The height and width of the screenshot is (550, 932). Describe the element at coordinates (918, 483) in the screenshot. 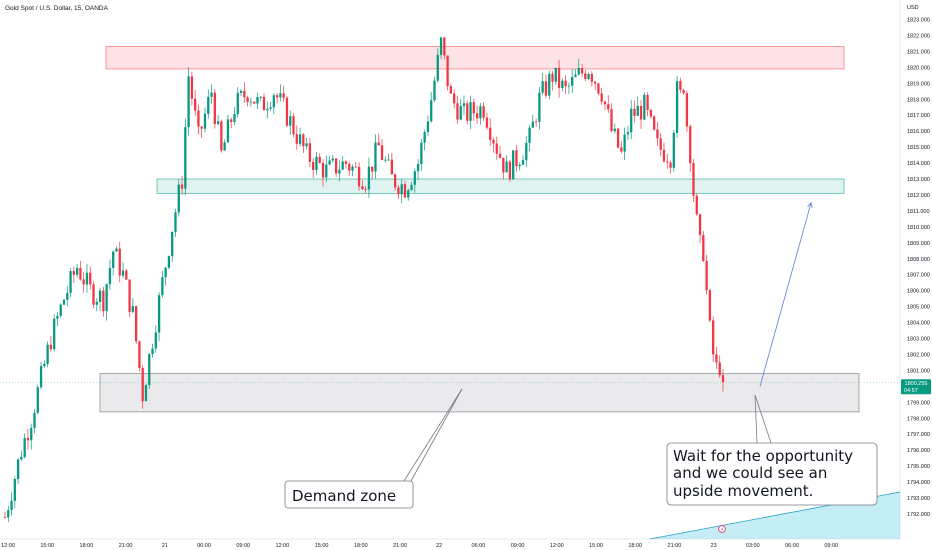

I see `price-tick-label: 1794.000` at that location.